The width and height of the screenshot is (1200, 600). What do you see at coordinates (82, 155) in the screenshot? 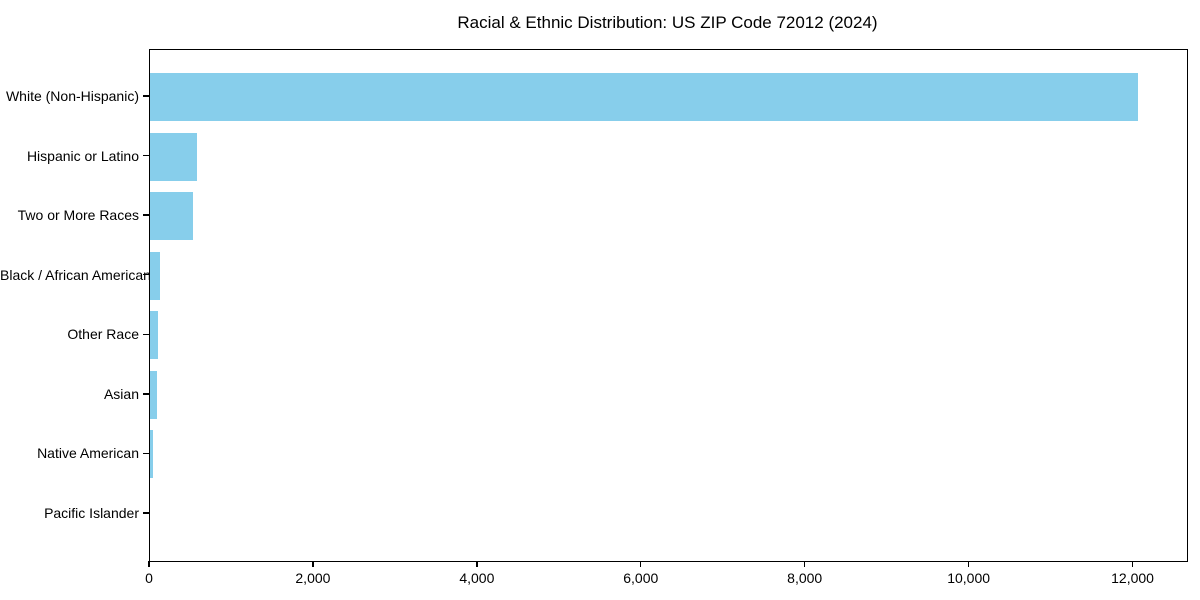
I see `y-axis-label: Hispanic or Latino` at bounding box center [82, 155].